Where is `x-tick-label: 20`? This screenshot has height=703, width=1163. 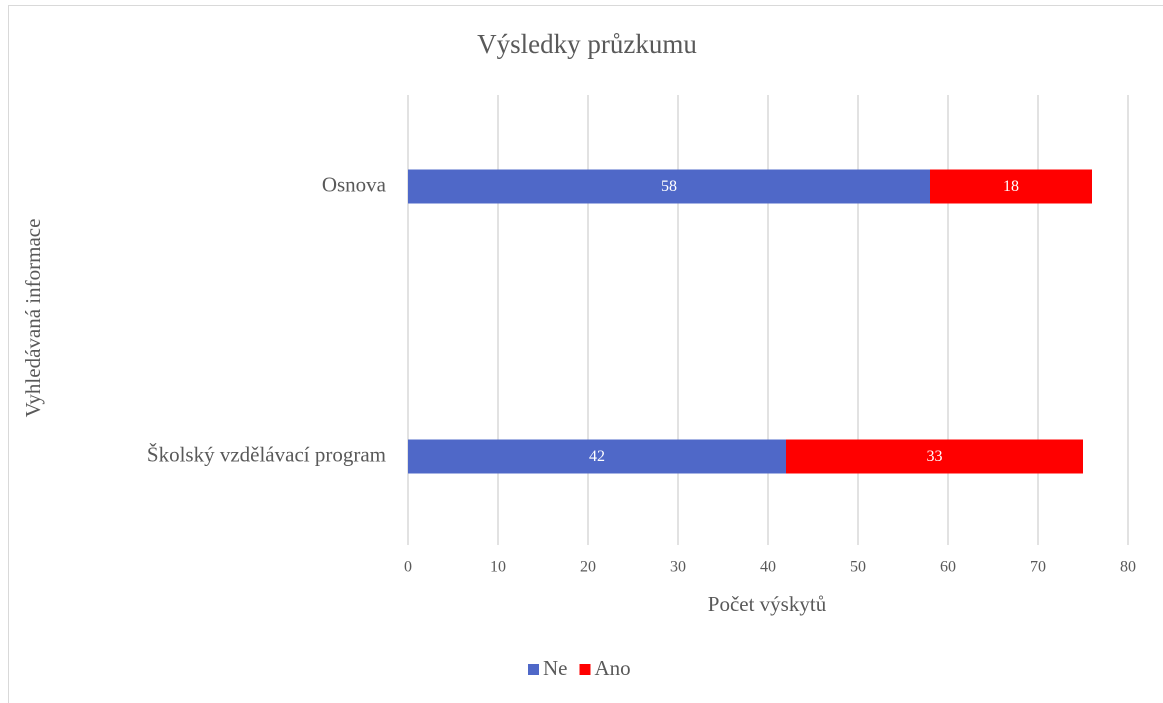 x-tick-label: 20 is located at coordinates (588, 567).